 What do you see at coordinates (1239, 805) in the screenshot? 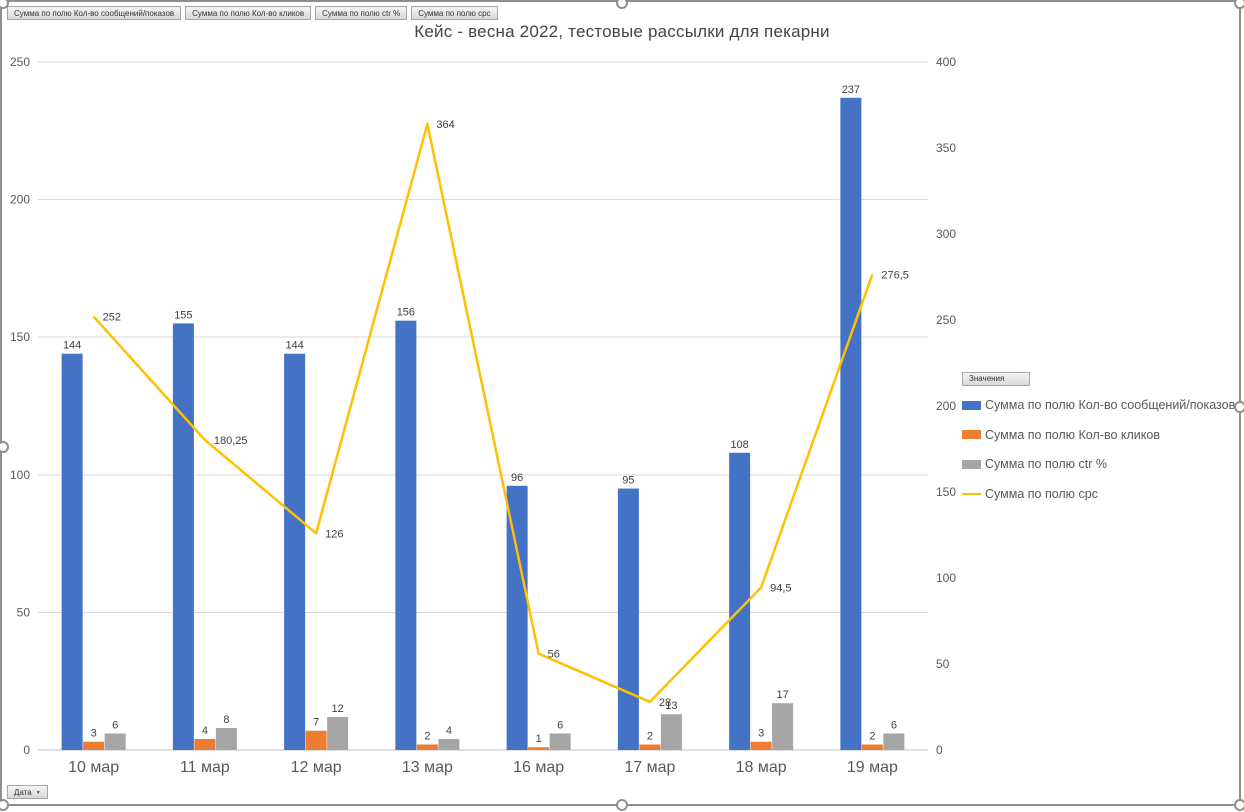
I see `resize-handle-bottom-right` at bounding box center [1239, 805].